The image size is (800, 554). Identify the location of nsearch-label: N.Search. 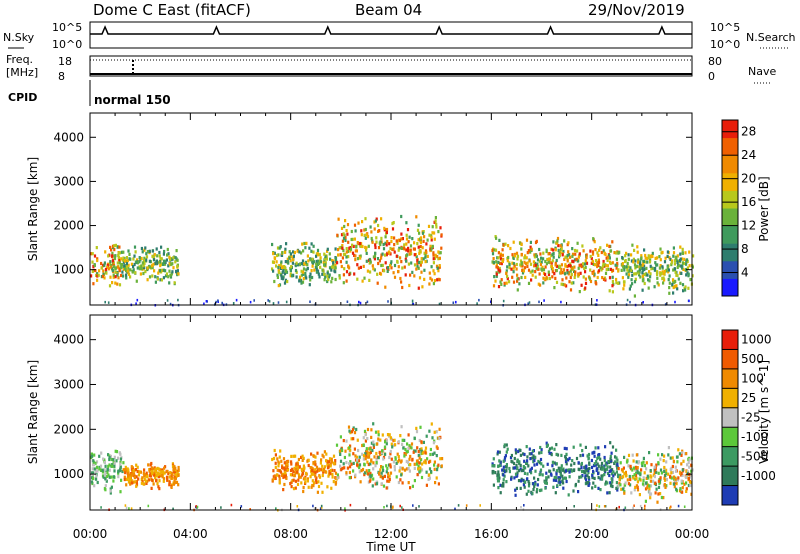
(771, 37).